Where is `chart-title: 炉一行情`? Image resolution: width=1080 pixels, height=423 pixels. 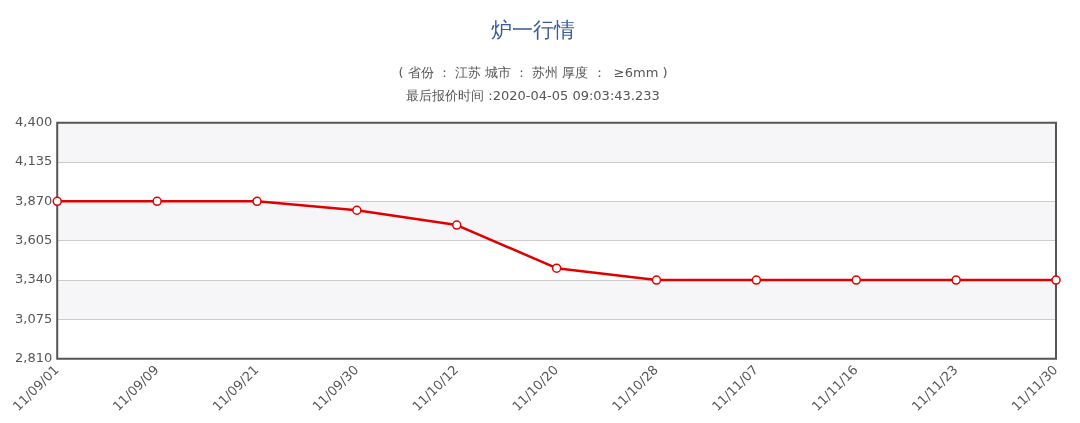
chart-title: 炉一行情 is located at coordinates (533, 30).